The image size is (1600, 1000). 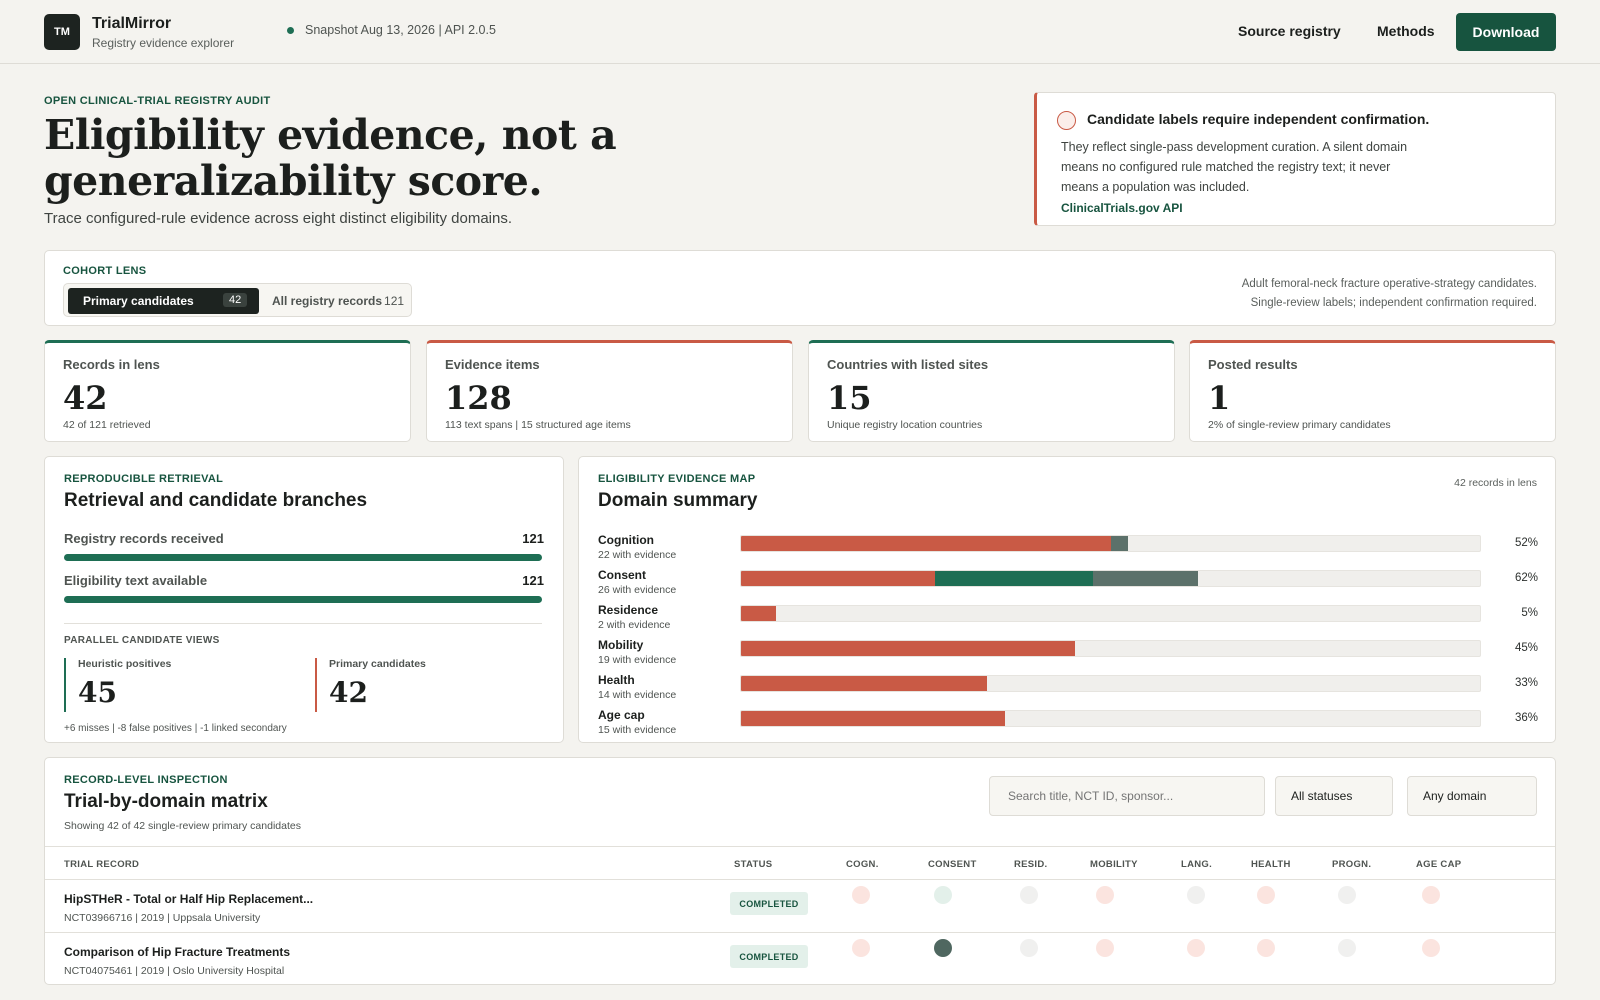 What do you see at coordinates (1526, 648) in the screenshot?
I see `domain-percent: 45%` at bounding box center [1526, 648].